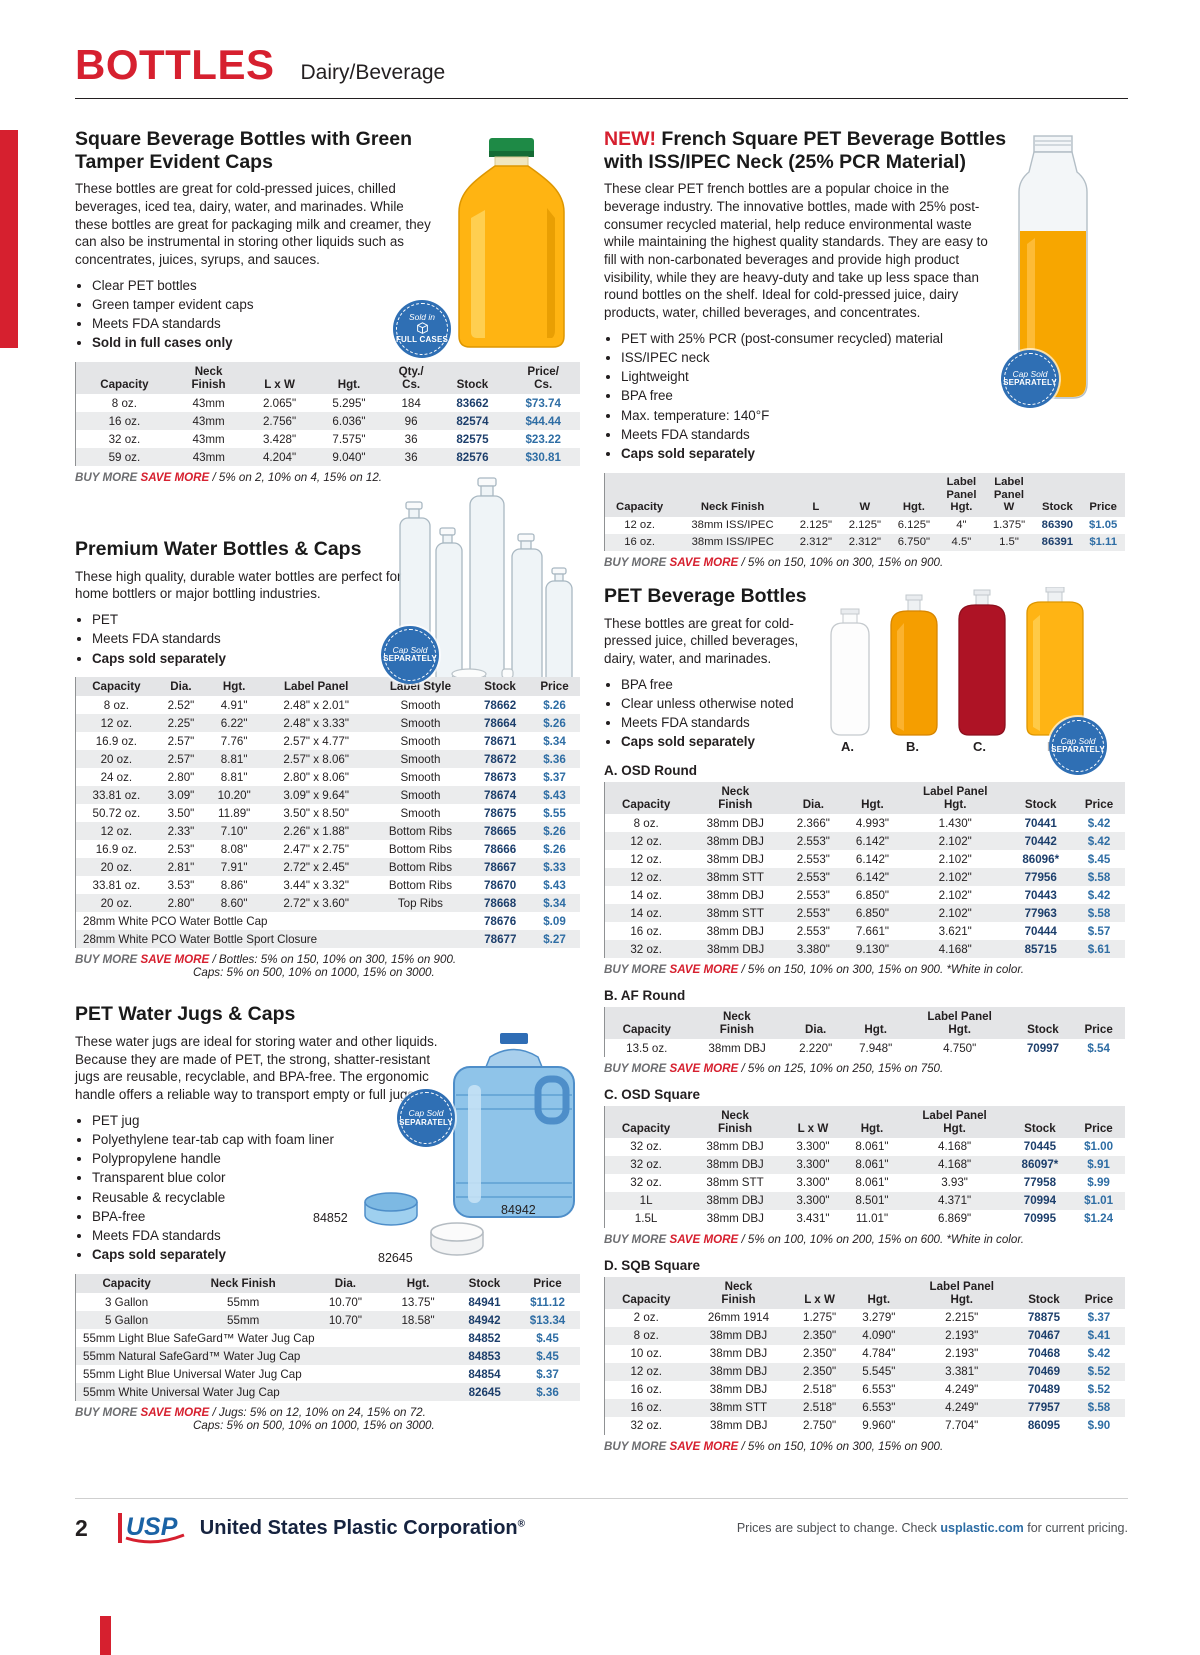 This screenshot has width=1200, height=1655. Describe the element at coordinates (265, 1338) in the screenshot. I see `cell-cap-description: 55mm Light Blue SafeGard™ Water Jug Cap` at that location.